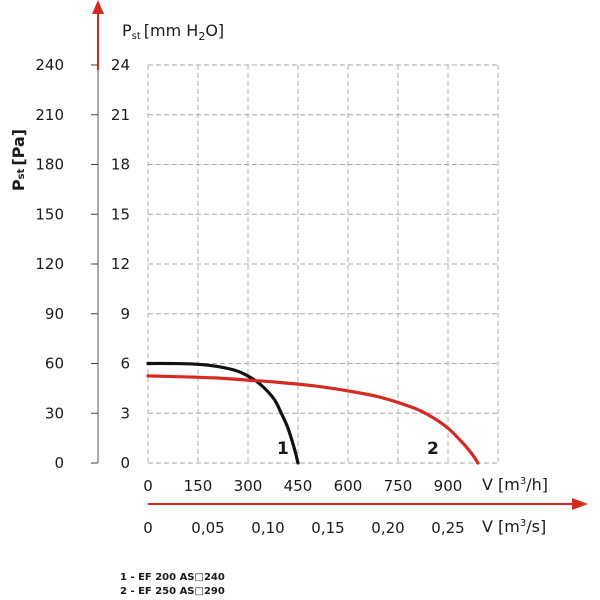  Describe the element at coordinates (580, 504) in the screenshot. I see `x-axis-arrowhead` at that location.